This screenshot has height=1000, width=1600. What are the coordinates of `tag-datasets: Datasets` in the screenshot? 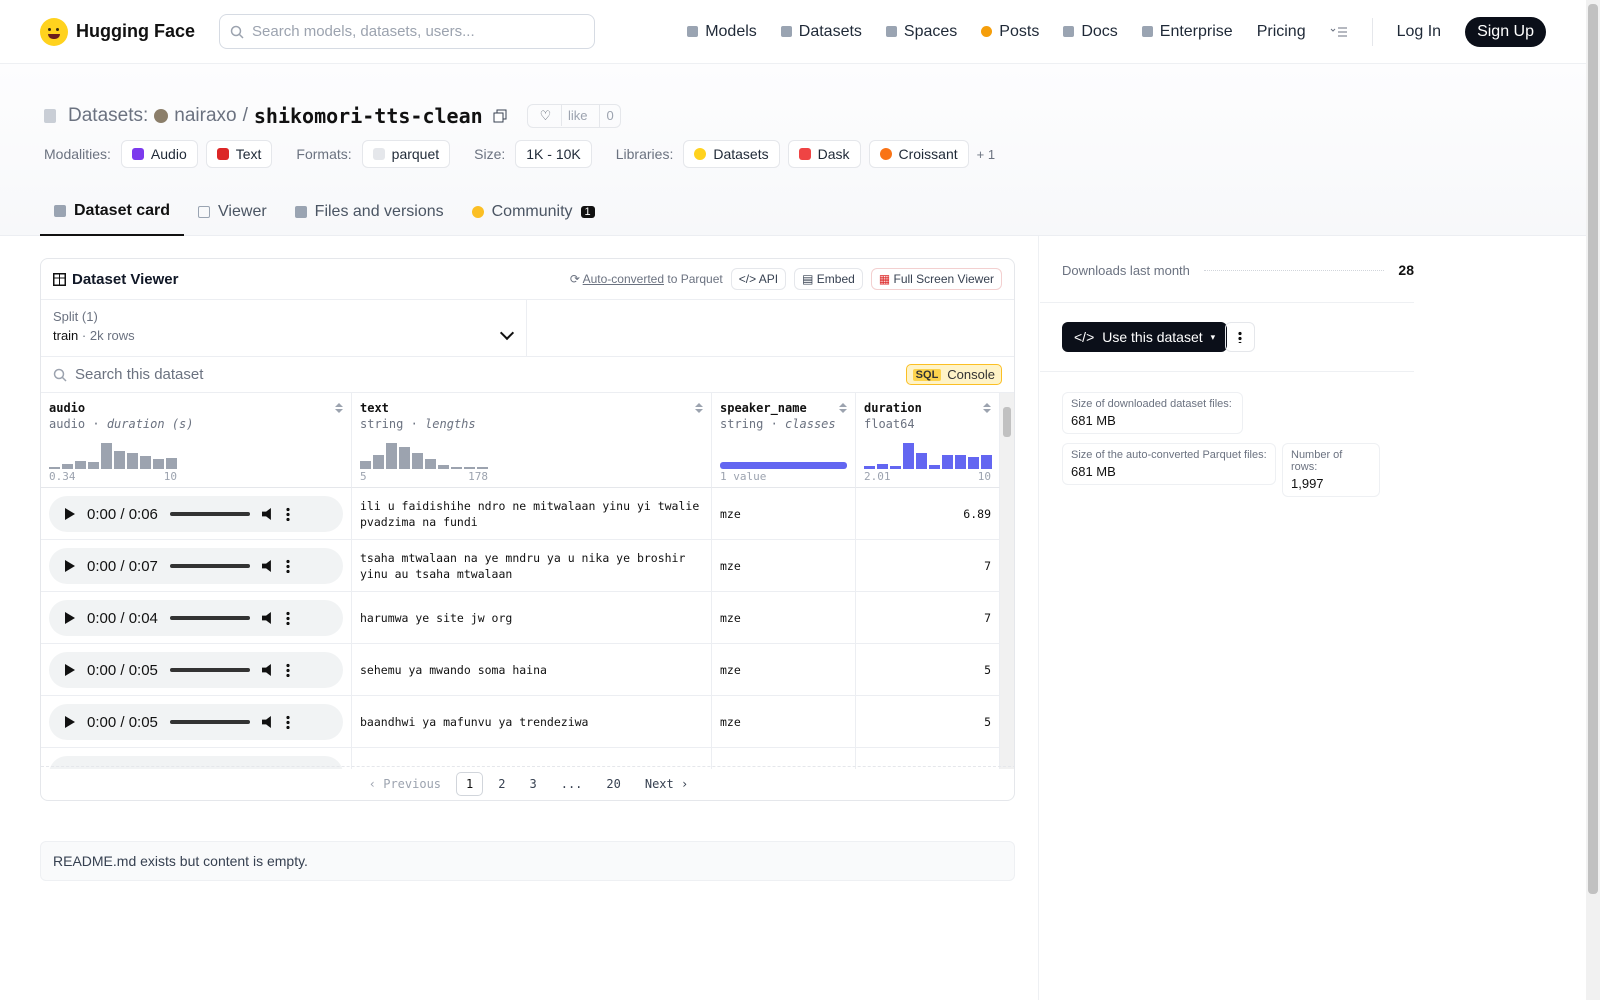 It's located at (731, 154).